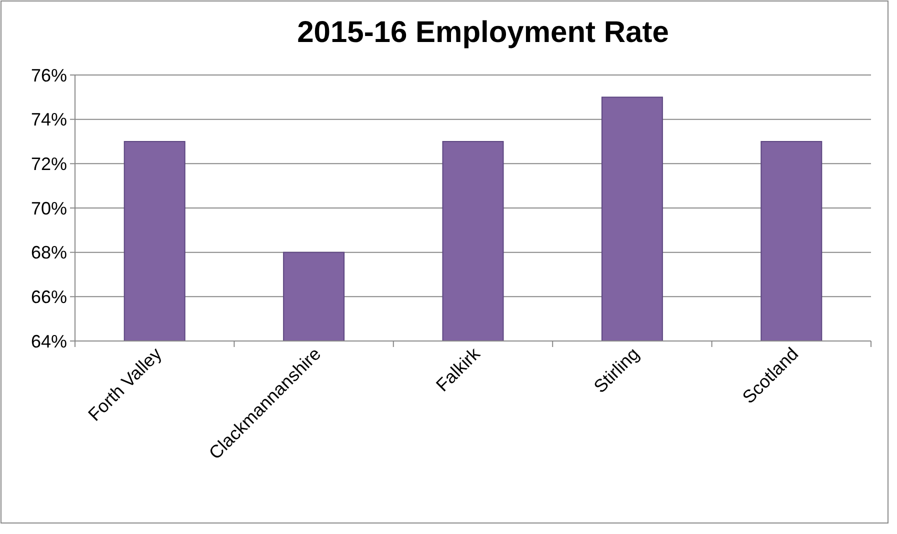  What do you see at coordinates (48, 208) in the screenshot?
I see `y-tick-label: 70%` at bounding box center [48, 208].